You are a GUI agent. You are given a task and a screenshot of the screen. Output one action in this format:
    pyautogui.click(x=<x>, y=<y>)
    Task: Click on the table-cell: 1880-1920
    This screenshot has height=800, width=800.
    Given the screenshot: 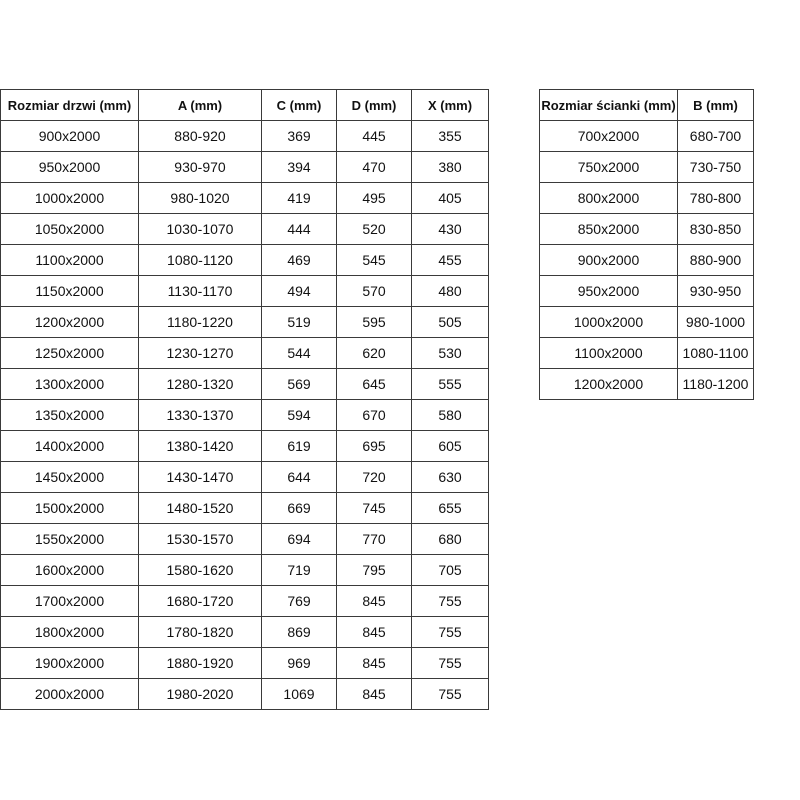 What is the action you would take?
    pyautogui.click(x=200, y=663)
    